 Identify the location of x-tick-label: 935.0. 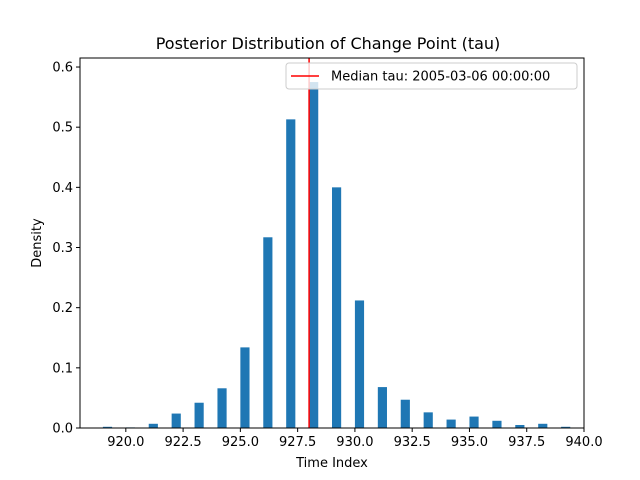
(469, 442).